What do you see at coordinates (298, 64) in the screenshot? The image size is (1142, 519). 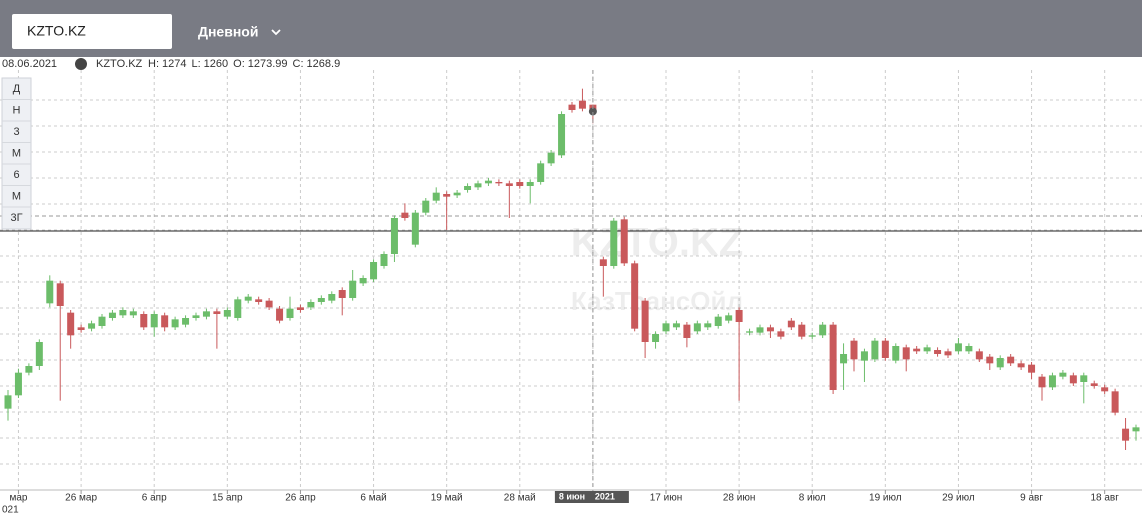 I see `info-label: C:` at bounding box center [298, 64].